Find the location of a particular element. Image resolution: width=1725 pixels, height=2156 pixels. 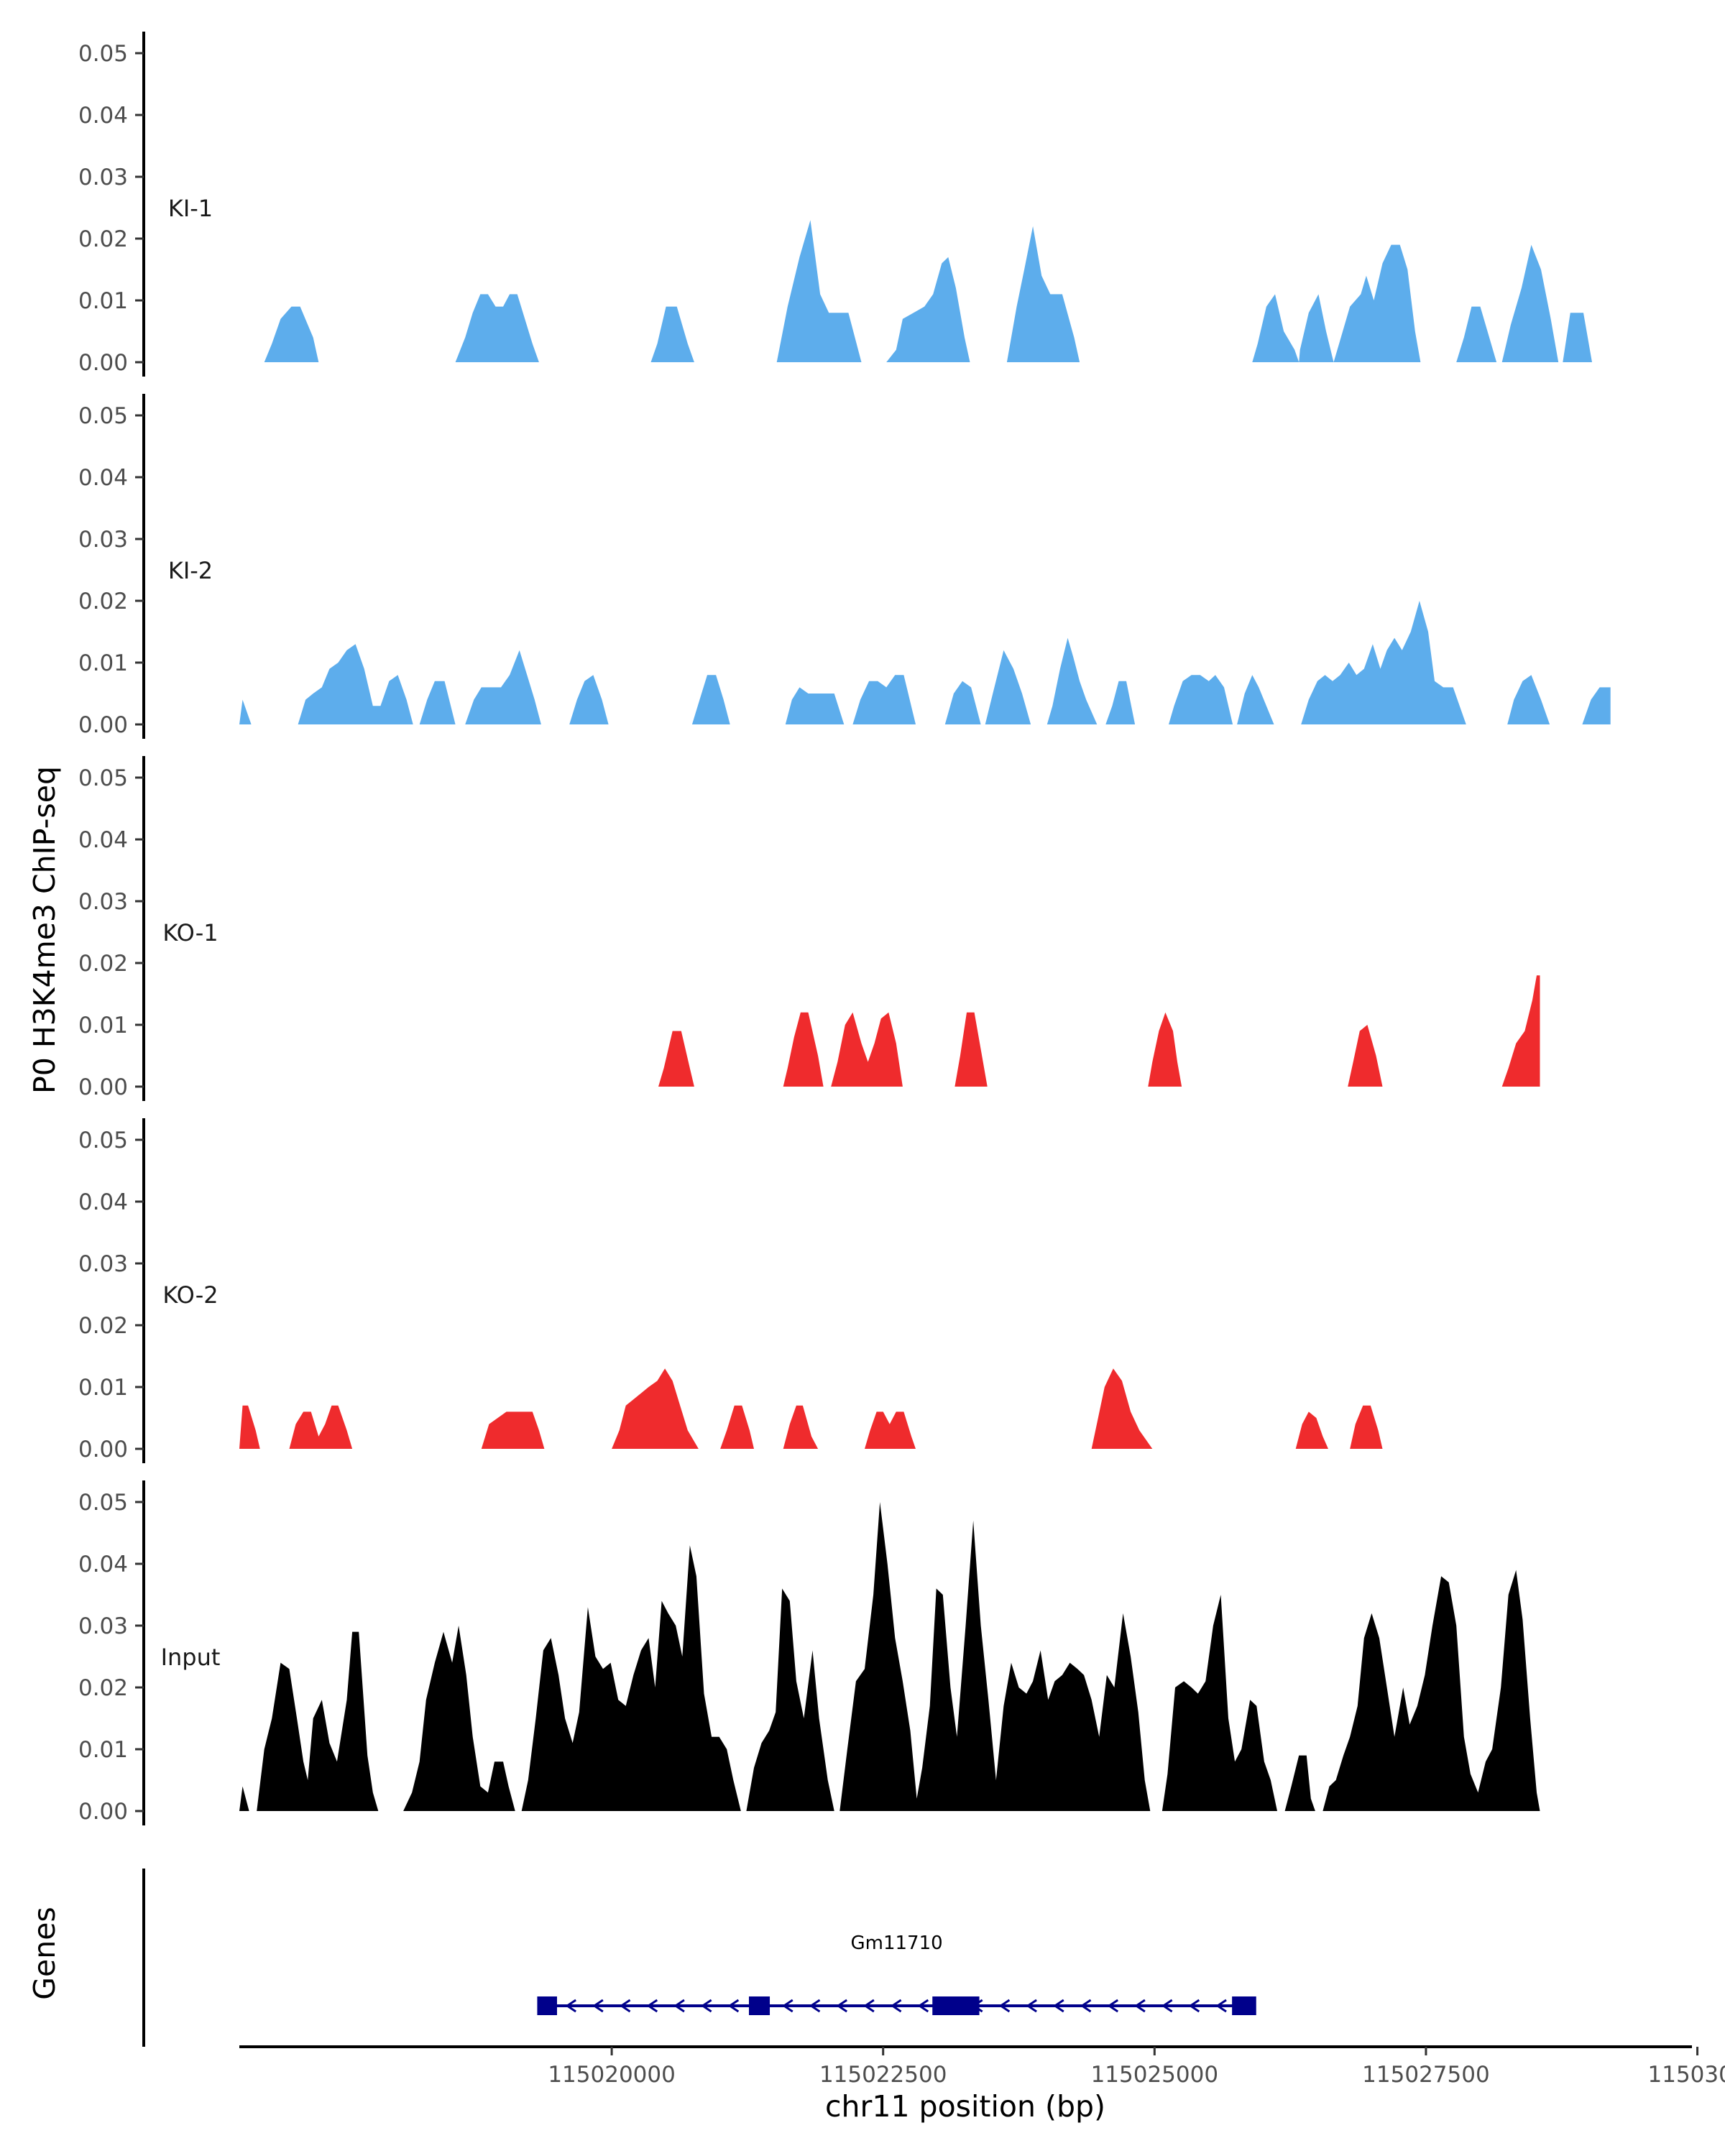

y-tick-label-ko-2-2: 0.02 is located at coordinates (103, 1326).